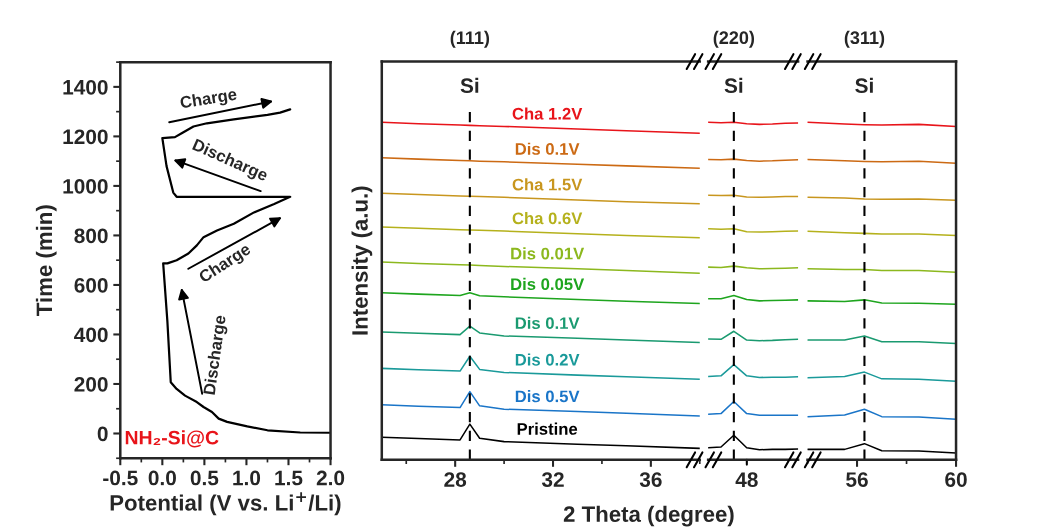  Describe the element at coordinates (172, 439) in the screenshot. I see `annotation: NH₂-Si@C` at that location.